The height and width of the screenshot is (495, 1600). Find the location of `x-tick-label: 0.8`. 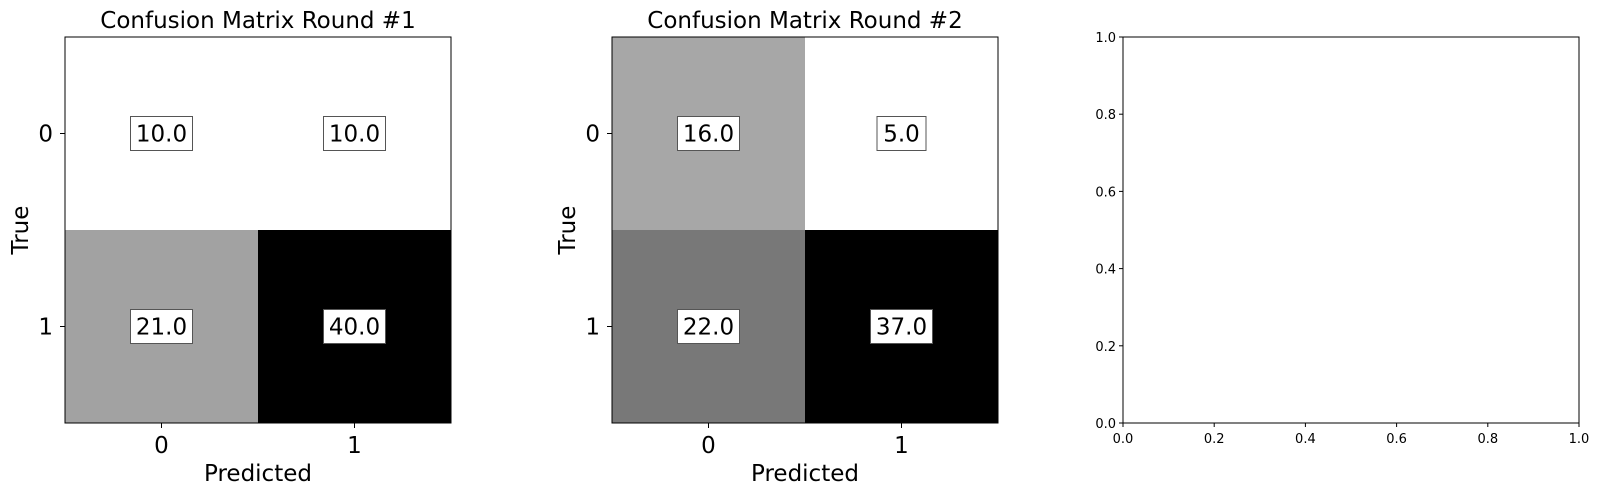

x-tick-label: 0.8 is located at coordinates (1487, 439).